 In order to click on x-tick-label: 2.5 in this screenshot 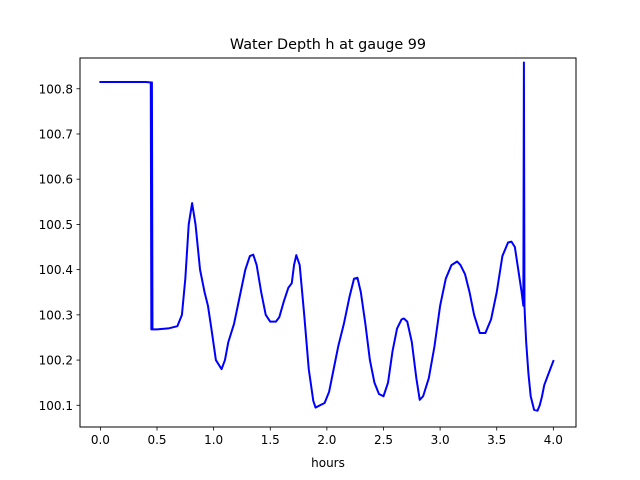, I will do `click(383, 440)`.